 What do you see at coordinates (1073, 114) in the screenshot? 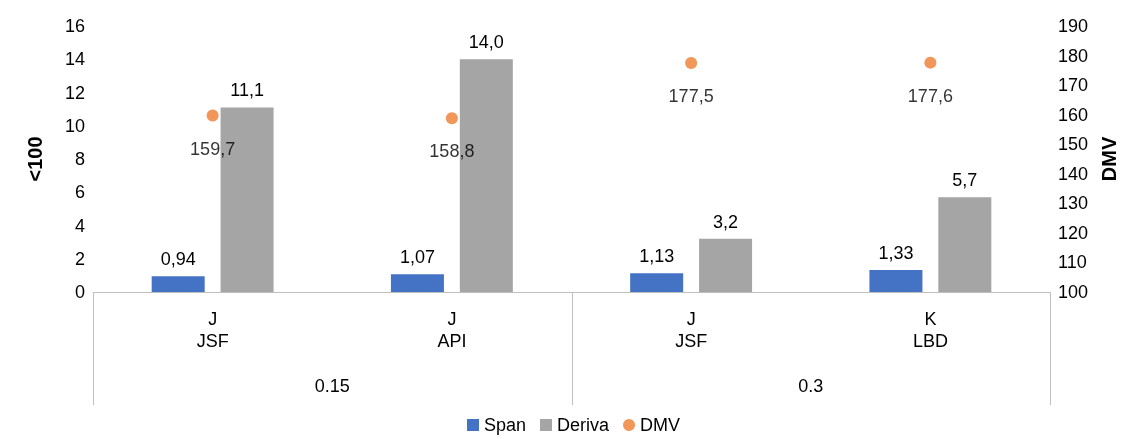
I see `y2-tick-label: 160` at bounding box center [1073, 114].